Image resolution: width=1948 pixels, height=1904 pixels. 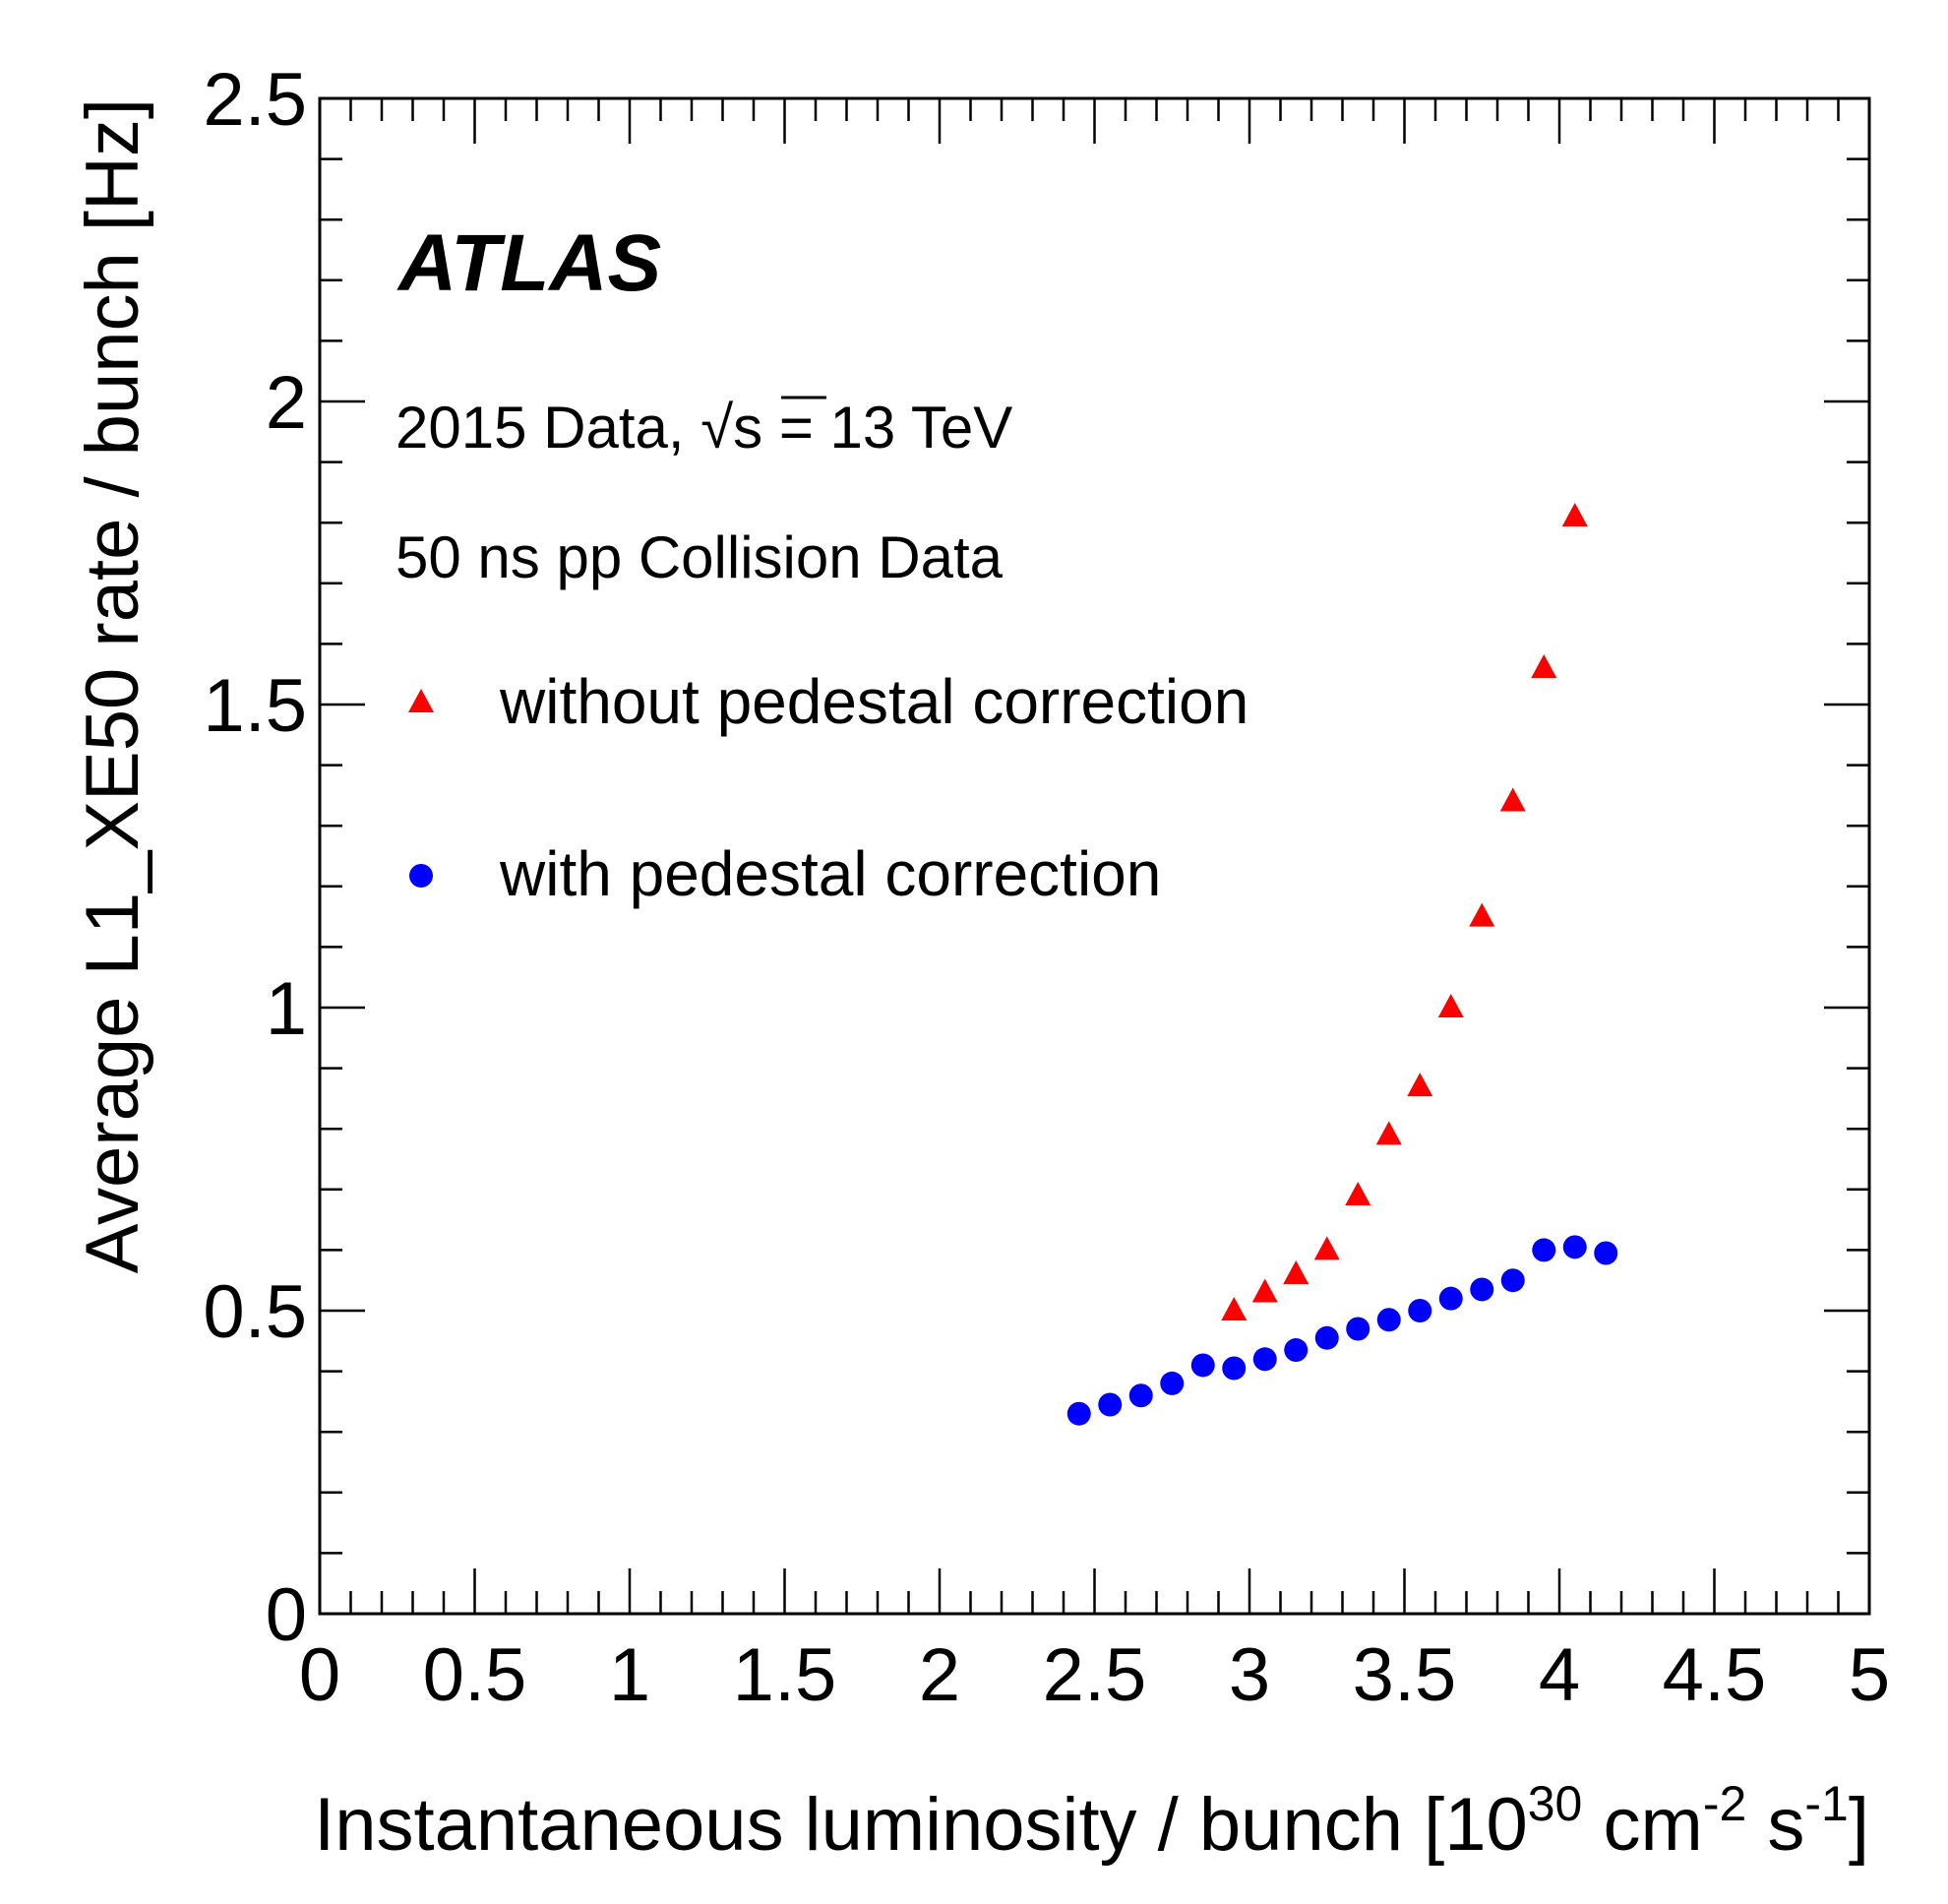 What do you see at coordinates (921, 1825) in the screenshot?
I see `x-axis-title-prefix: Instantaneous luminosity / bunch [10` at bounding box center [921, 1825].